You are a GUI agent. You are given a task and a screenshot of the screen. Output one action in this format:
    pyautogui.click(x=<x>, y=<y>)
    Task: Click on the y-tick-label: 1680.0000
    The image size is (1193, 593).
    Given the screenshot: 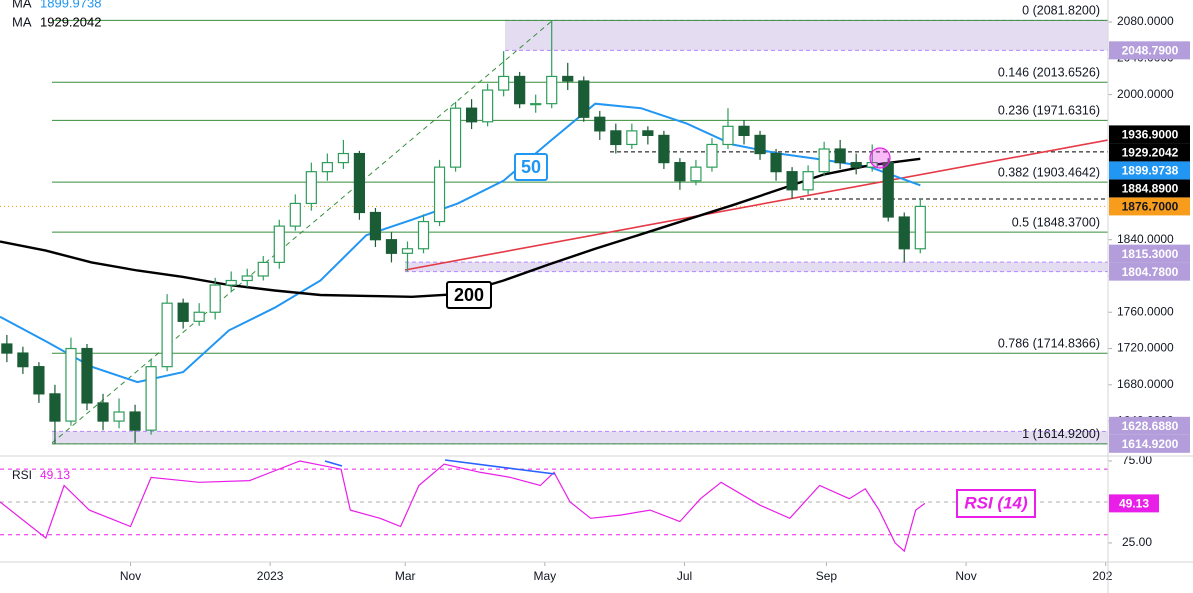 What is the action you would take?
    pyautogui.click(x=1145, y=384)
    